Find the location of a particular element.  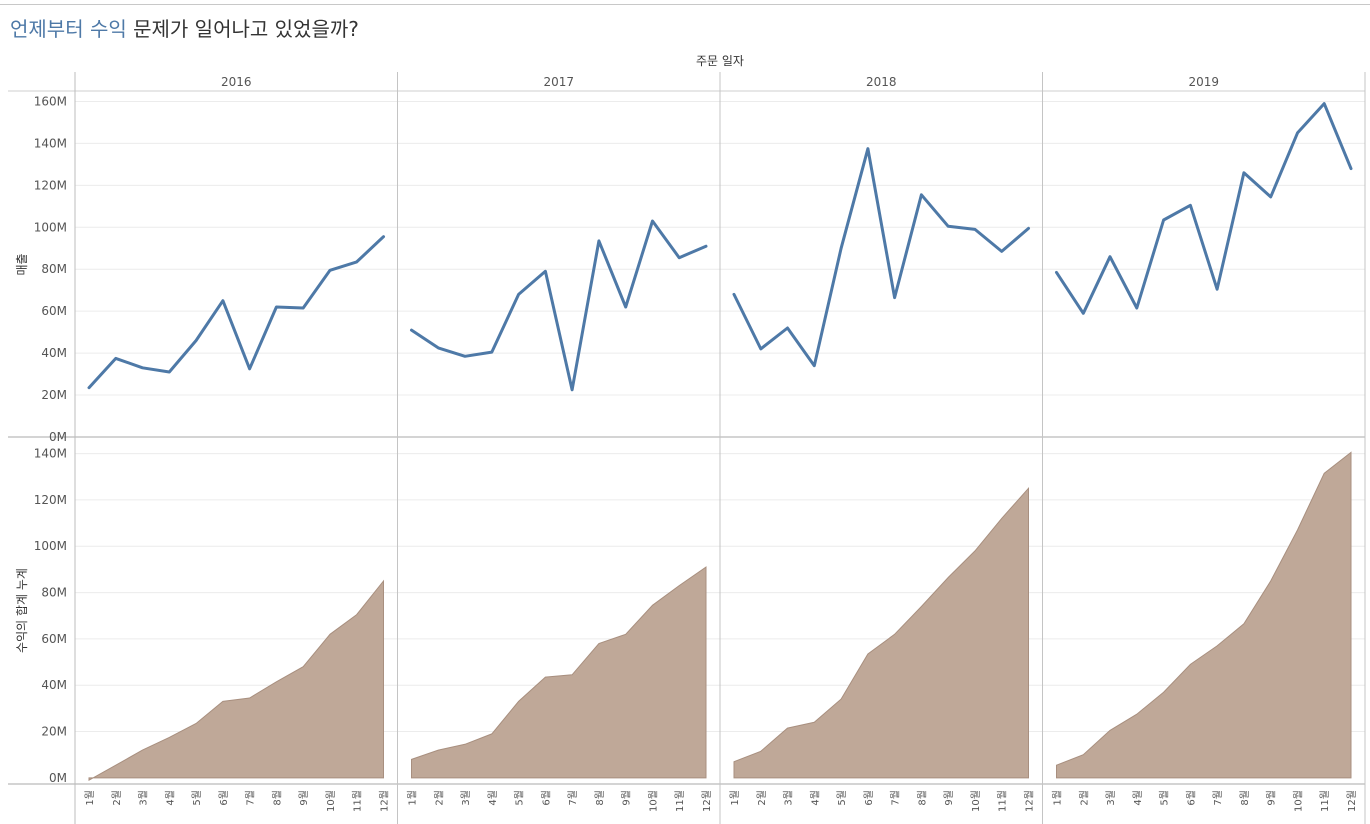

month-label-2016-1: 1월 is located at coordinates (90, 798).